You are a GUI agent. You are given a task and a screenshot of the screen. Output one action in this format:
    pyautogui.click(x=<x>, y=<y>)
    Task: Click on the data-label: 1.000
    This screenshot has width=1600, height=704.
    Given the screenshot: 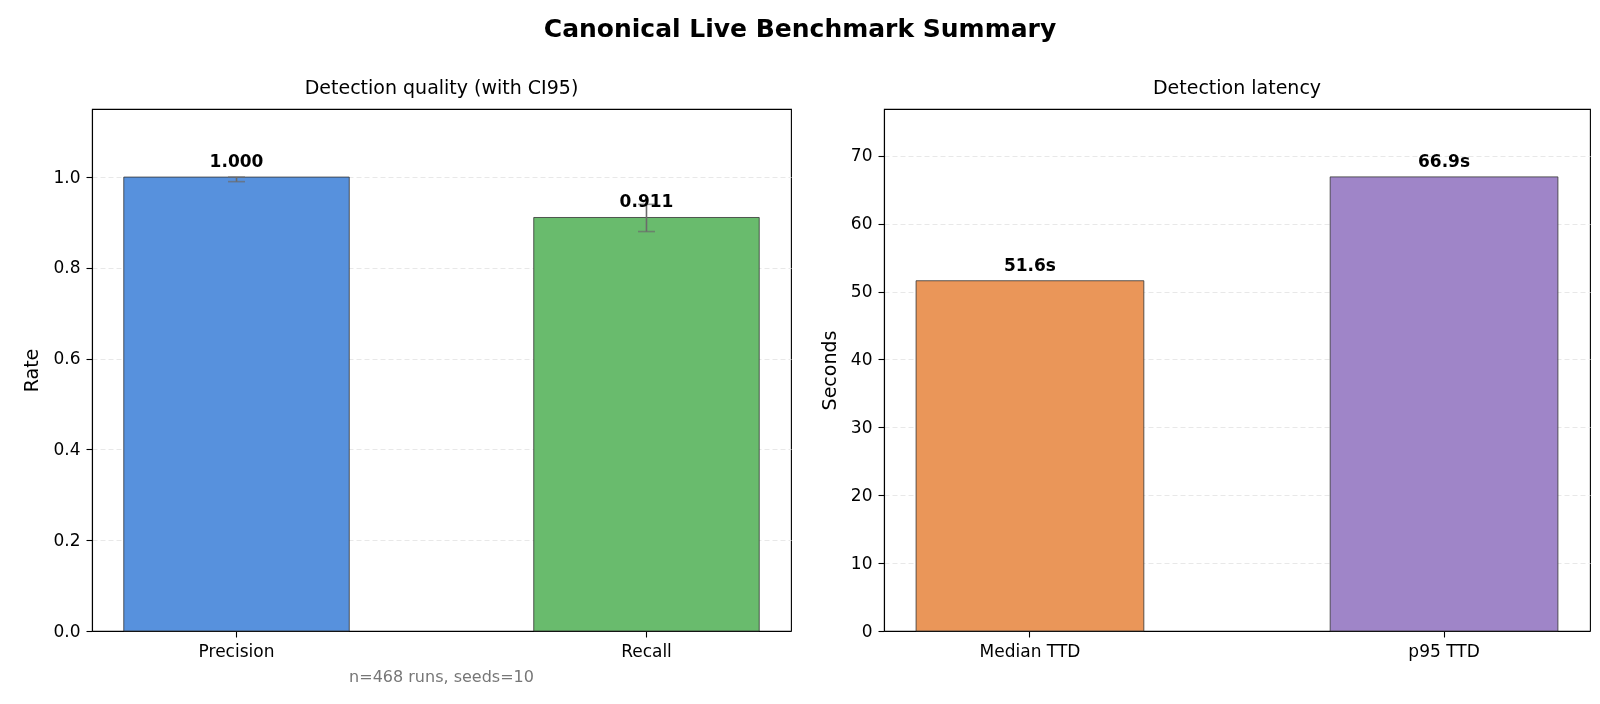 What is the action you would take?
    pyautogui.click(x=236, y=161)
    